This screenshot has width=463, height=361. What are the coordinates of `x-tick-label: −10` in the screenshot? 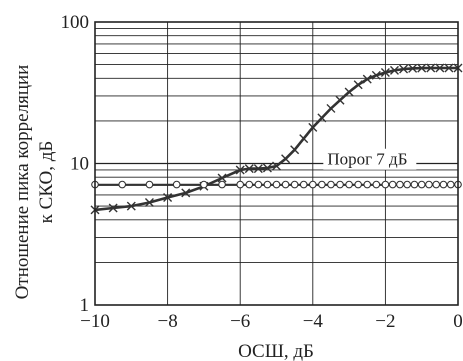 It's located at (95, 321).